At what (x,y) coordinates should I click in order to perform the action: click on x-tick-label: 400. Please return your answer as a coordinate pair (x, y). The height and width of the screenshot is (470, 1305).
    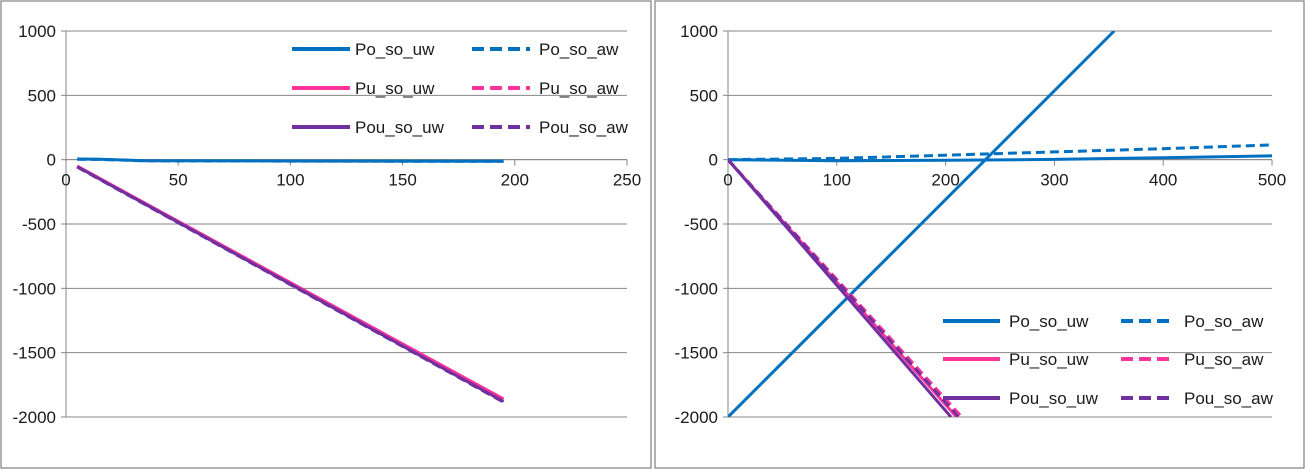
    Looking at the image, I should click on (1163, 180).